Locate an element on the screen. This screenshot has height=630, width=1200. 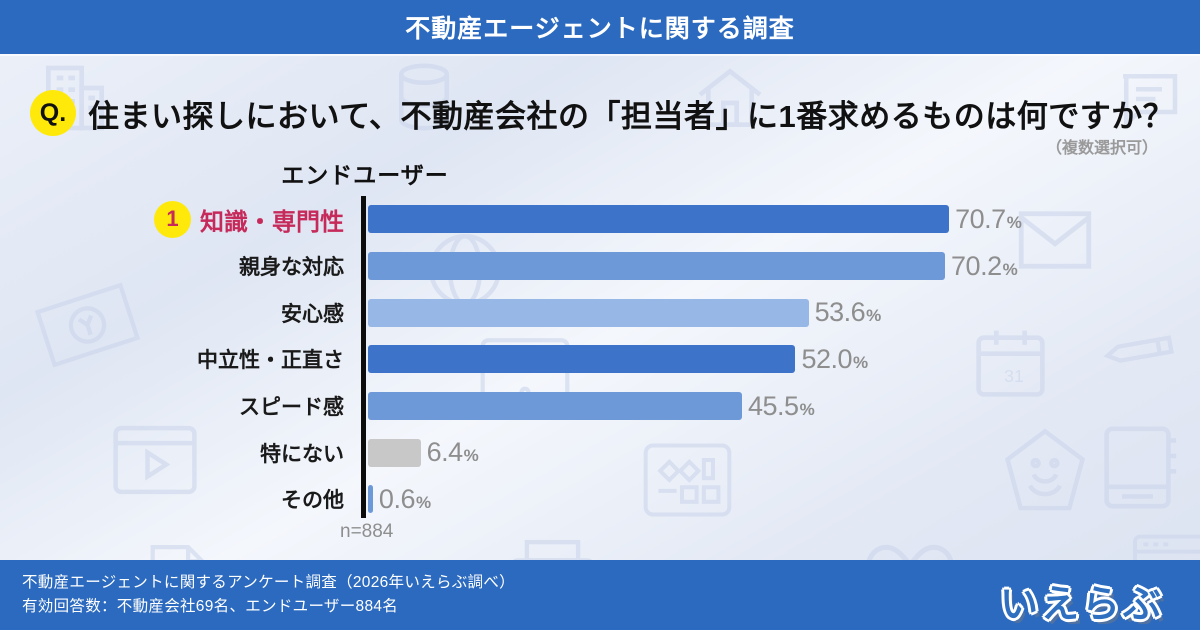
value-label: 45.5% is located at coordinates (781, 405).